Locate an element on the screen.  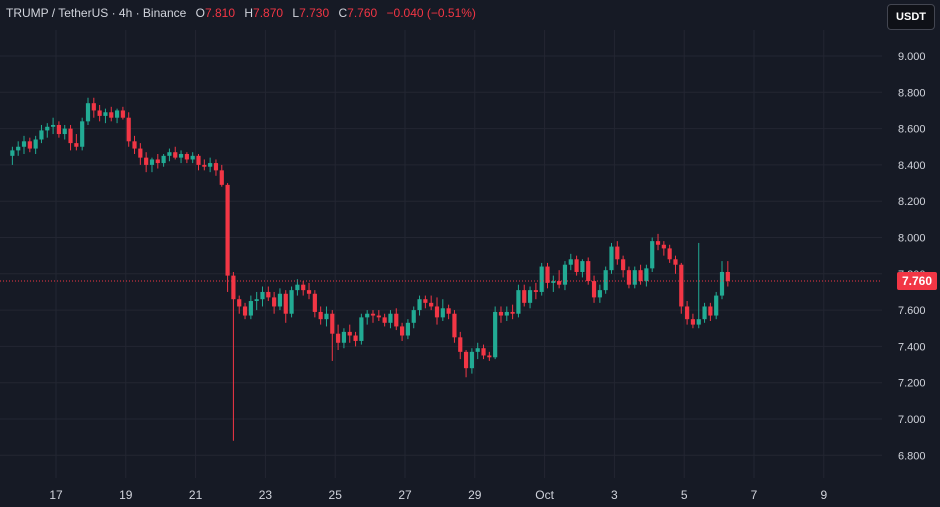
symbol-title: TRUMP / TetherUS · 4h · Binance is located at coordinates (96, 13).